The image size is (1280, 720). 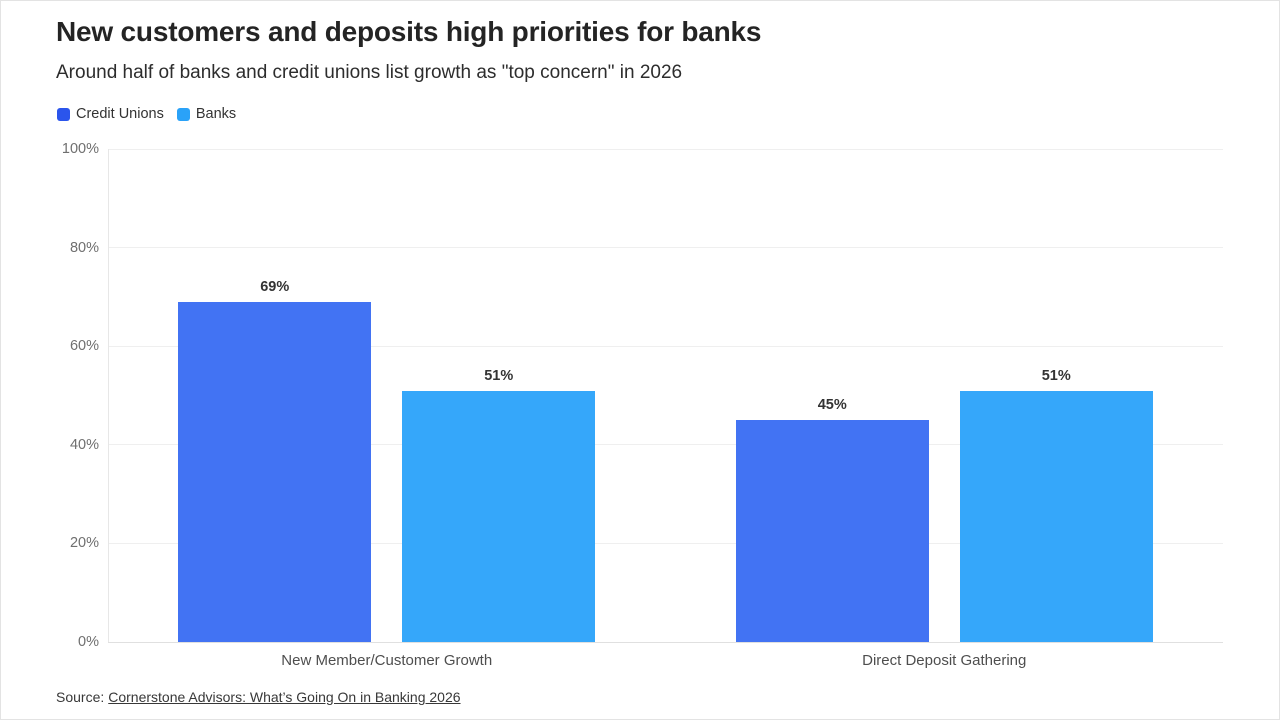 I want to click on x-axis-category-label: New Member/Customer Growth, so click(x=387, y=660).